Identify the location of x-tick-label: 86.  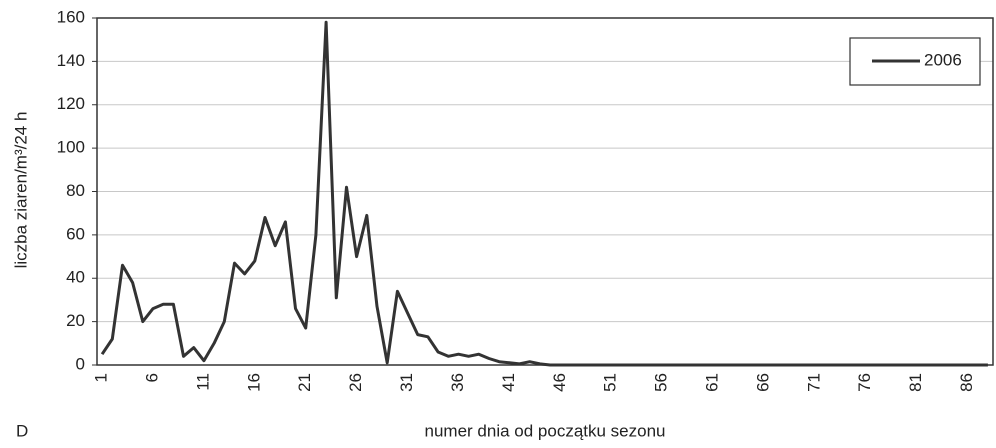
(966, 382).